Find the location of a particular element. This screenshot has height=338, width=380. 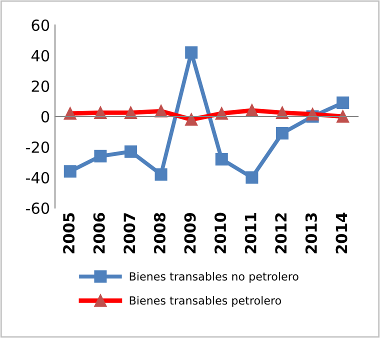

y-tick-label: -60 is located at coordinates (38, 208).